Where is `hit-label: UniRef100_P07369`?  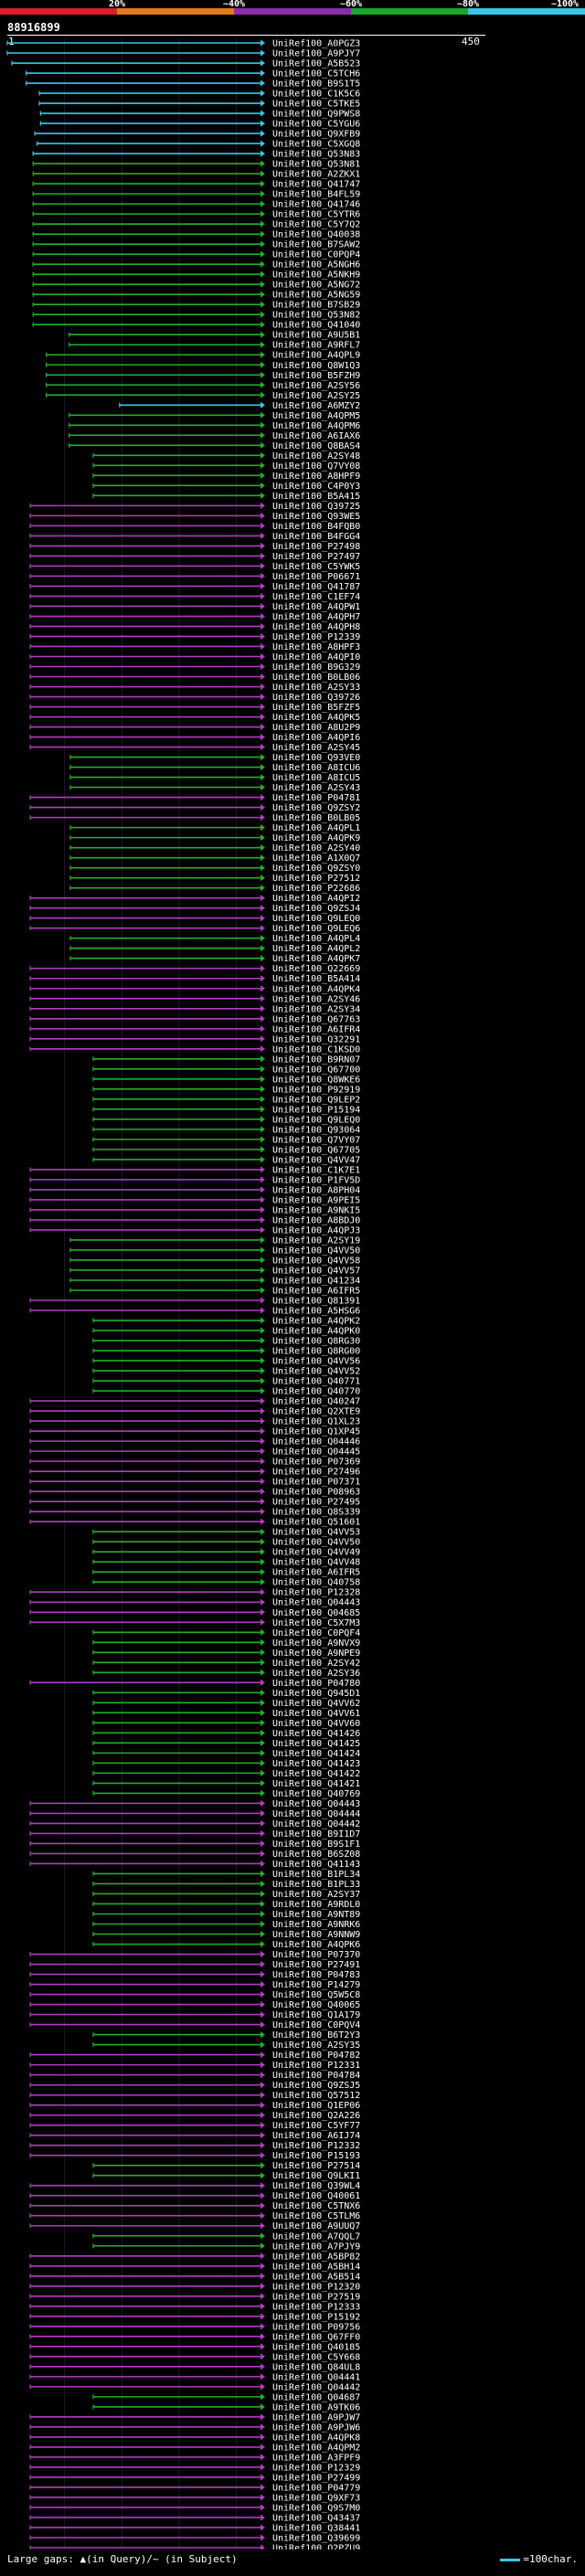 hit-label: UniRef100_P07369 is located at coordinates (316, 1463).